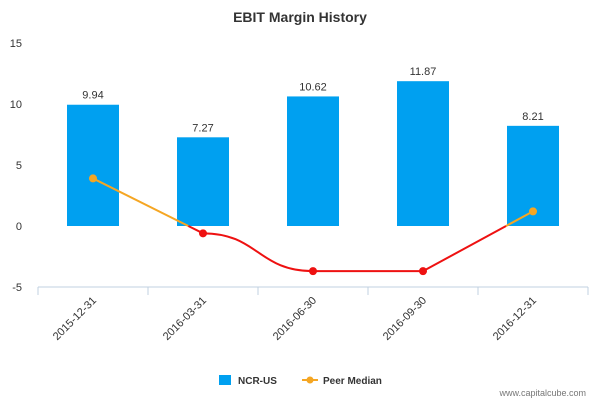  I want to click on data-label: 11.87, so click(423, 72).